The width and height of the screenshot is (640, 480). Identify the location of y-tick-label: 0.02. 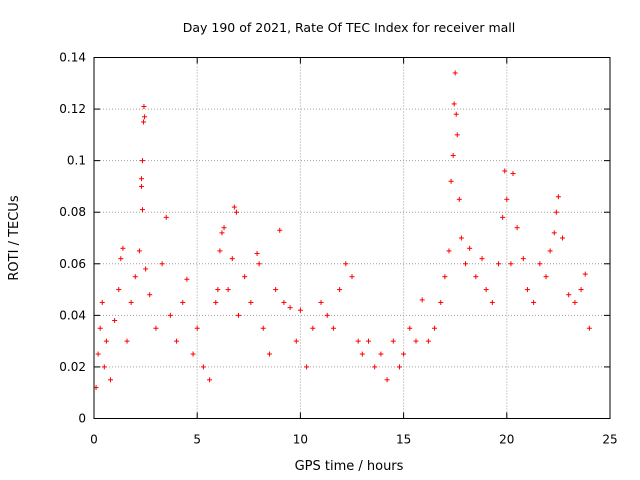
(72, 367).